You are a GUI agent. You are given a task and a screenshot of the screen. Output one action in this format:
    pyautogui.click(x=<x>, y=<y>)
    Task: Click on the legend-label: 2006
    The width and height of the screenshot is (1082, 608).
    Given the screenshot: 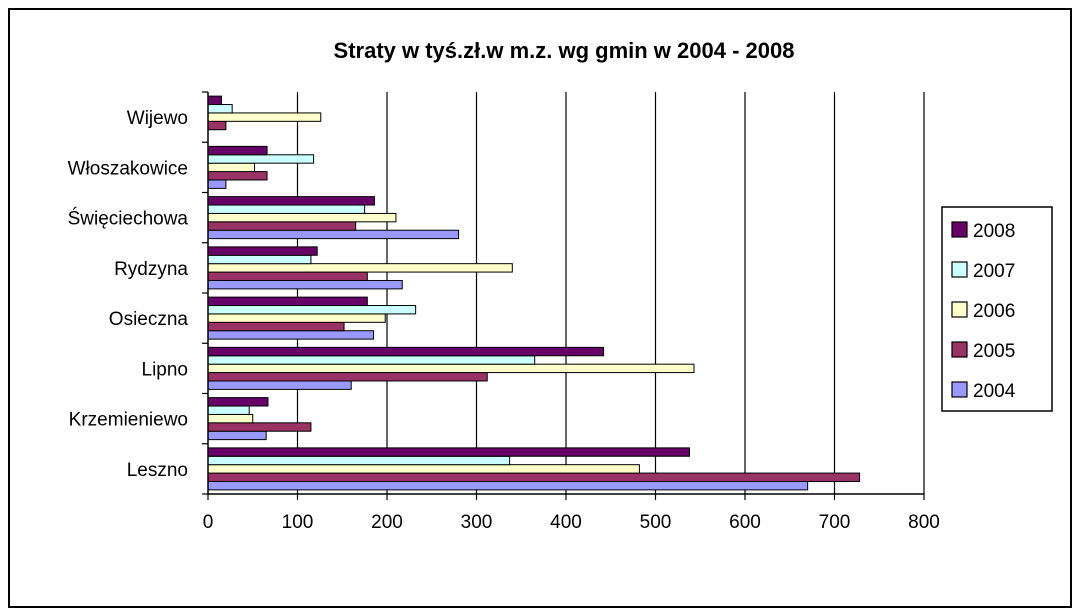 What is the action you would take?
    pyautogui.click(x=994, y=311)
    